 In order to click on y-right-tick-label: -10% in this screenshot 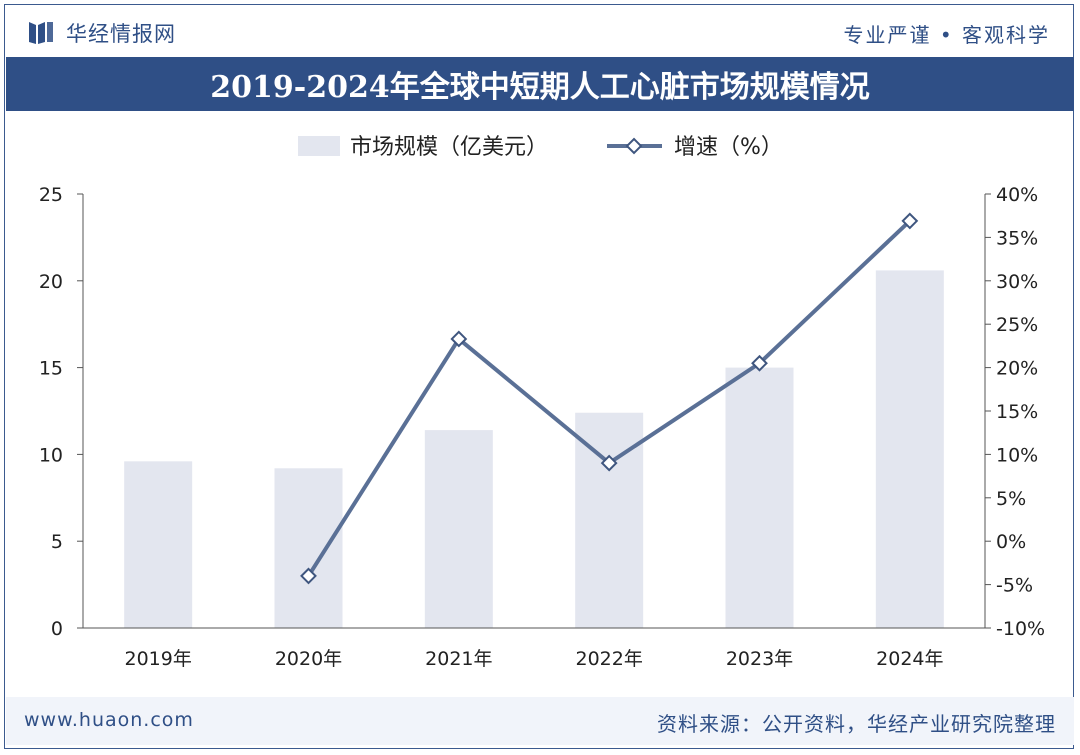, I will do `click(1020, 629)`.